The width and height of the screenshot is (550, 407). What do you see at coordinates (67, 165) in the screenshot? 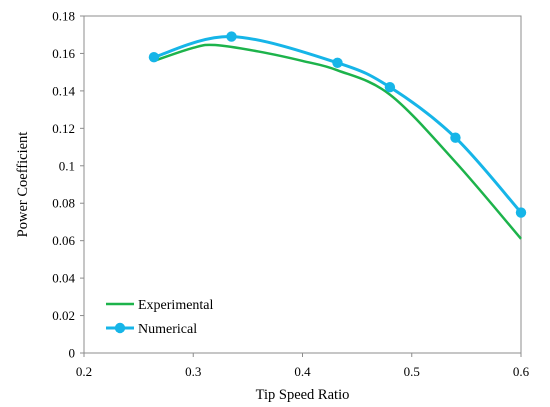
I see `y-tick-label: 0.1` at bounding box center [67, 165].